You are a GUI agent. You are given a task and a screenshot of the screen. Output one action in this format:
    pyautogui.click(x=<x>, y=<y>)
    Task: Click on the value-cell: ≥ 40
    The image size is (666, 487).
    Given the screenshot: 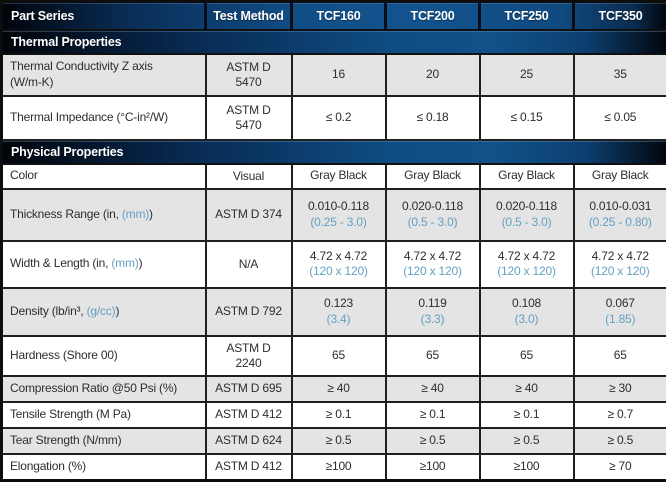 What is the action you would take?
    pyautogui.click(x=338, y=388)
    